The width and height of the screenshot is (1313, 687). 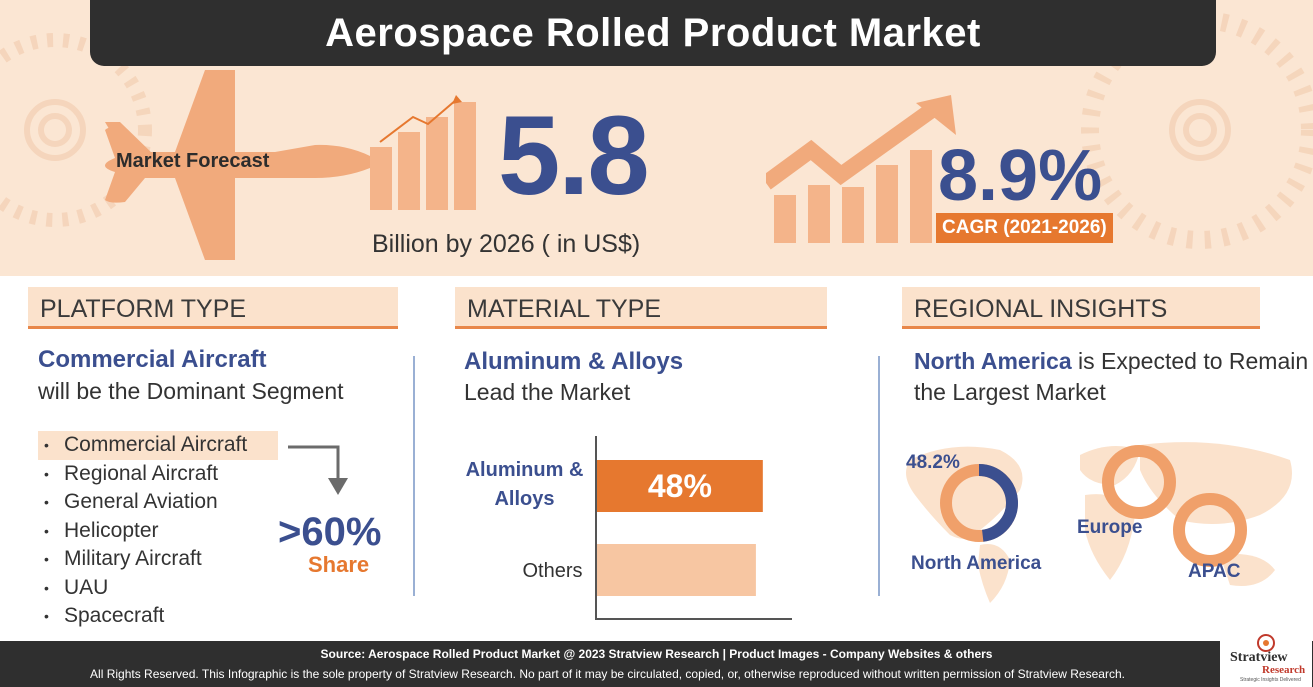 I want to click on logo-icon, so click(x=1266, y=643).